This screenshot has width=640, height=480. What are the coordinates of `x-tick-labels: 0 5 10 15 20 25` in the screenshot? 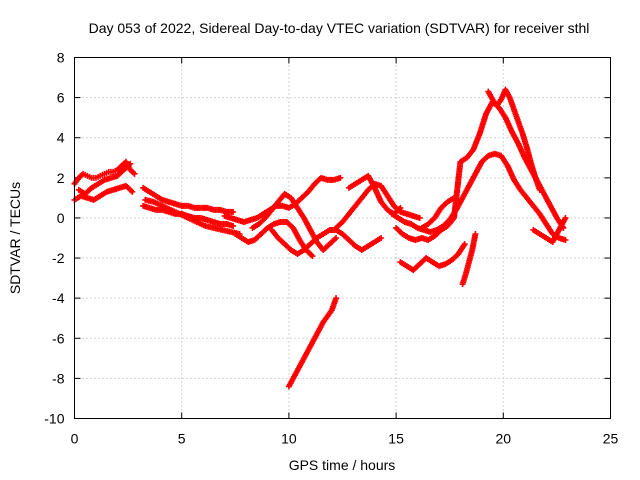 It's located at (345, 439).